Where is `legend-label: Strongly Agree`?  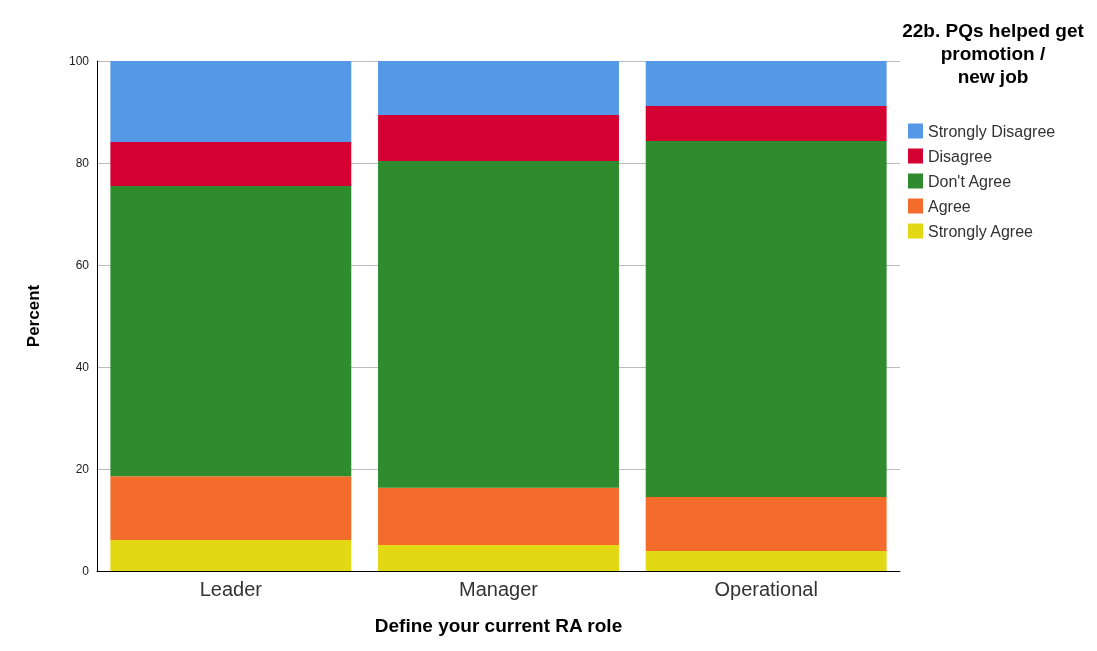
legend-label: Strongly Agree is located at coordinates (981, 231).